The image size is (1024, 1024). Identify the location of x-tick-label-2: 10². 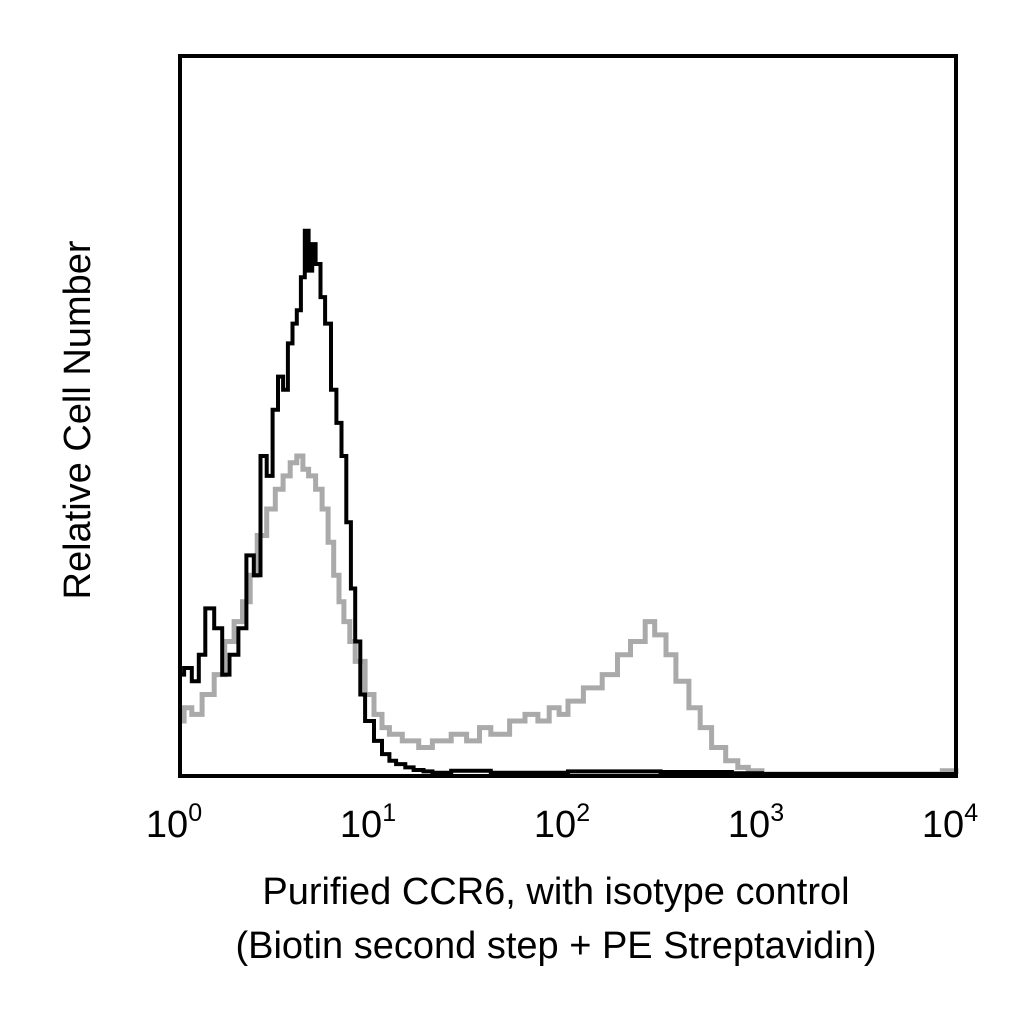
(562, 822).